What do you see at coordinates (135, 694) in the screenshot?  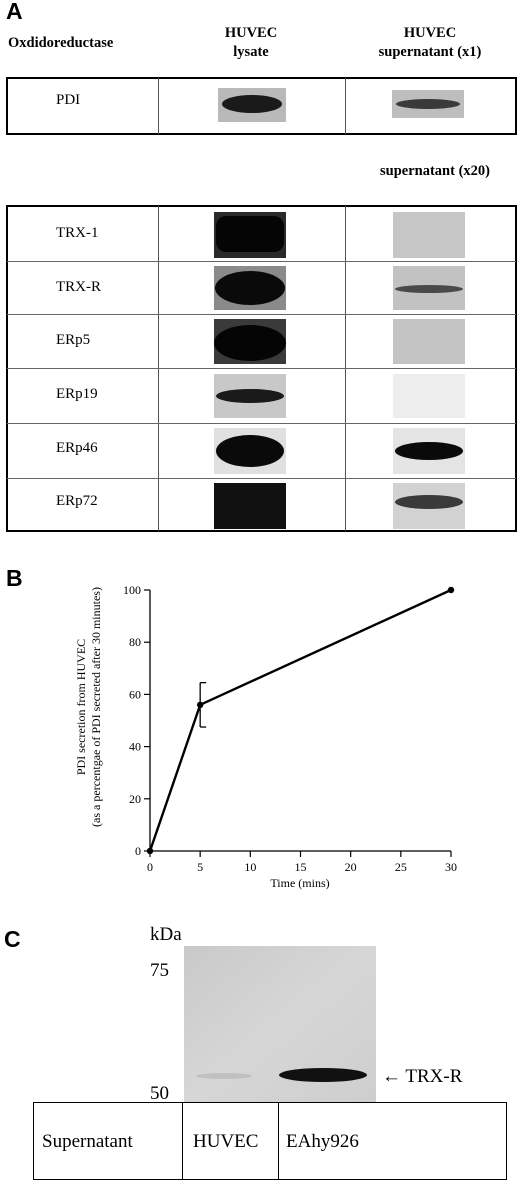 I see `y-tick-label: 60` at bounding box center [135, 694].